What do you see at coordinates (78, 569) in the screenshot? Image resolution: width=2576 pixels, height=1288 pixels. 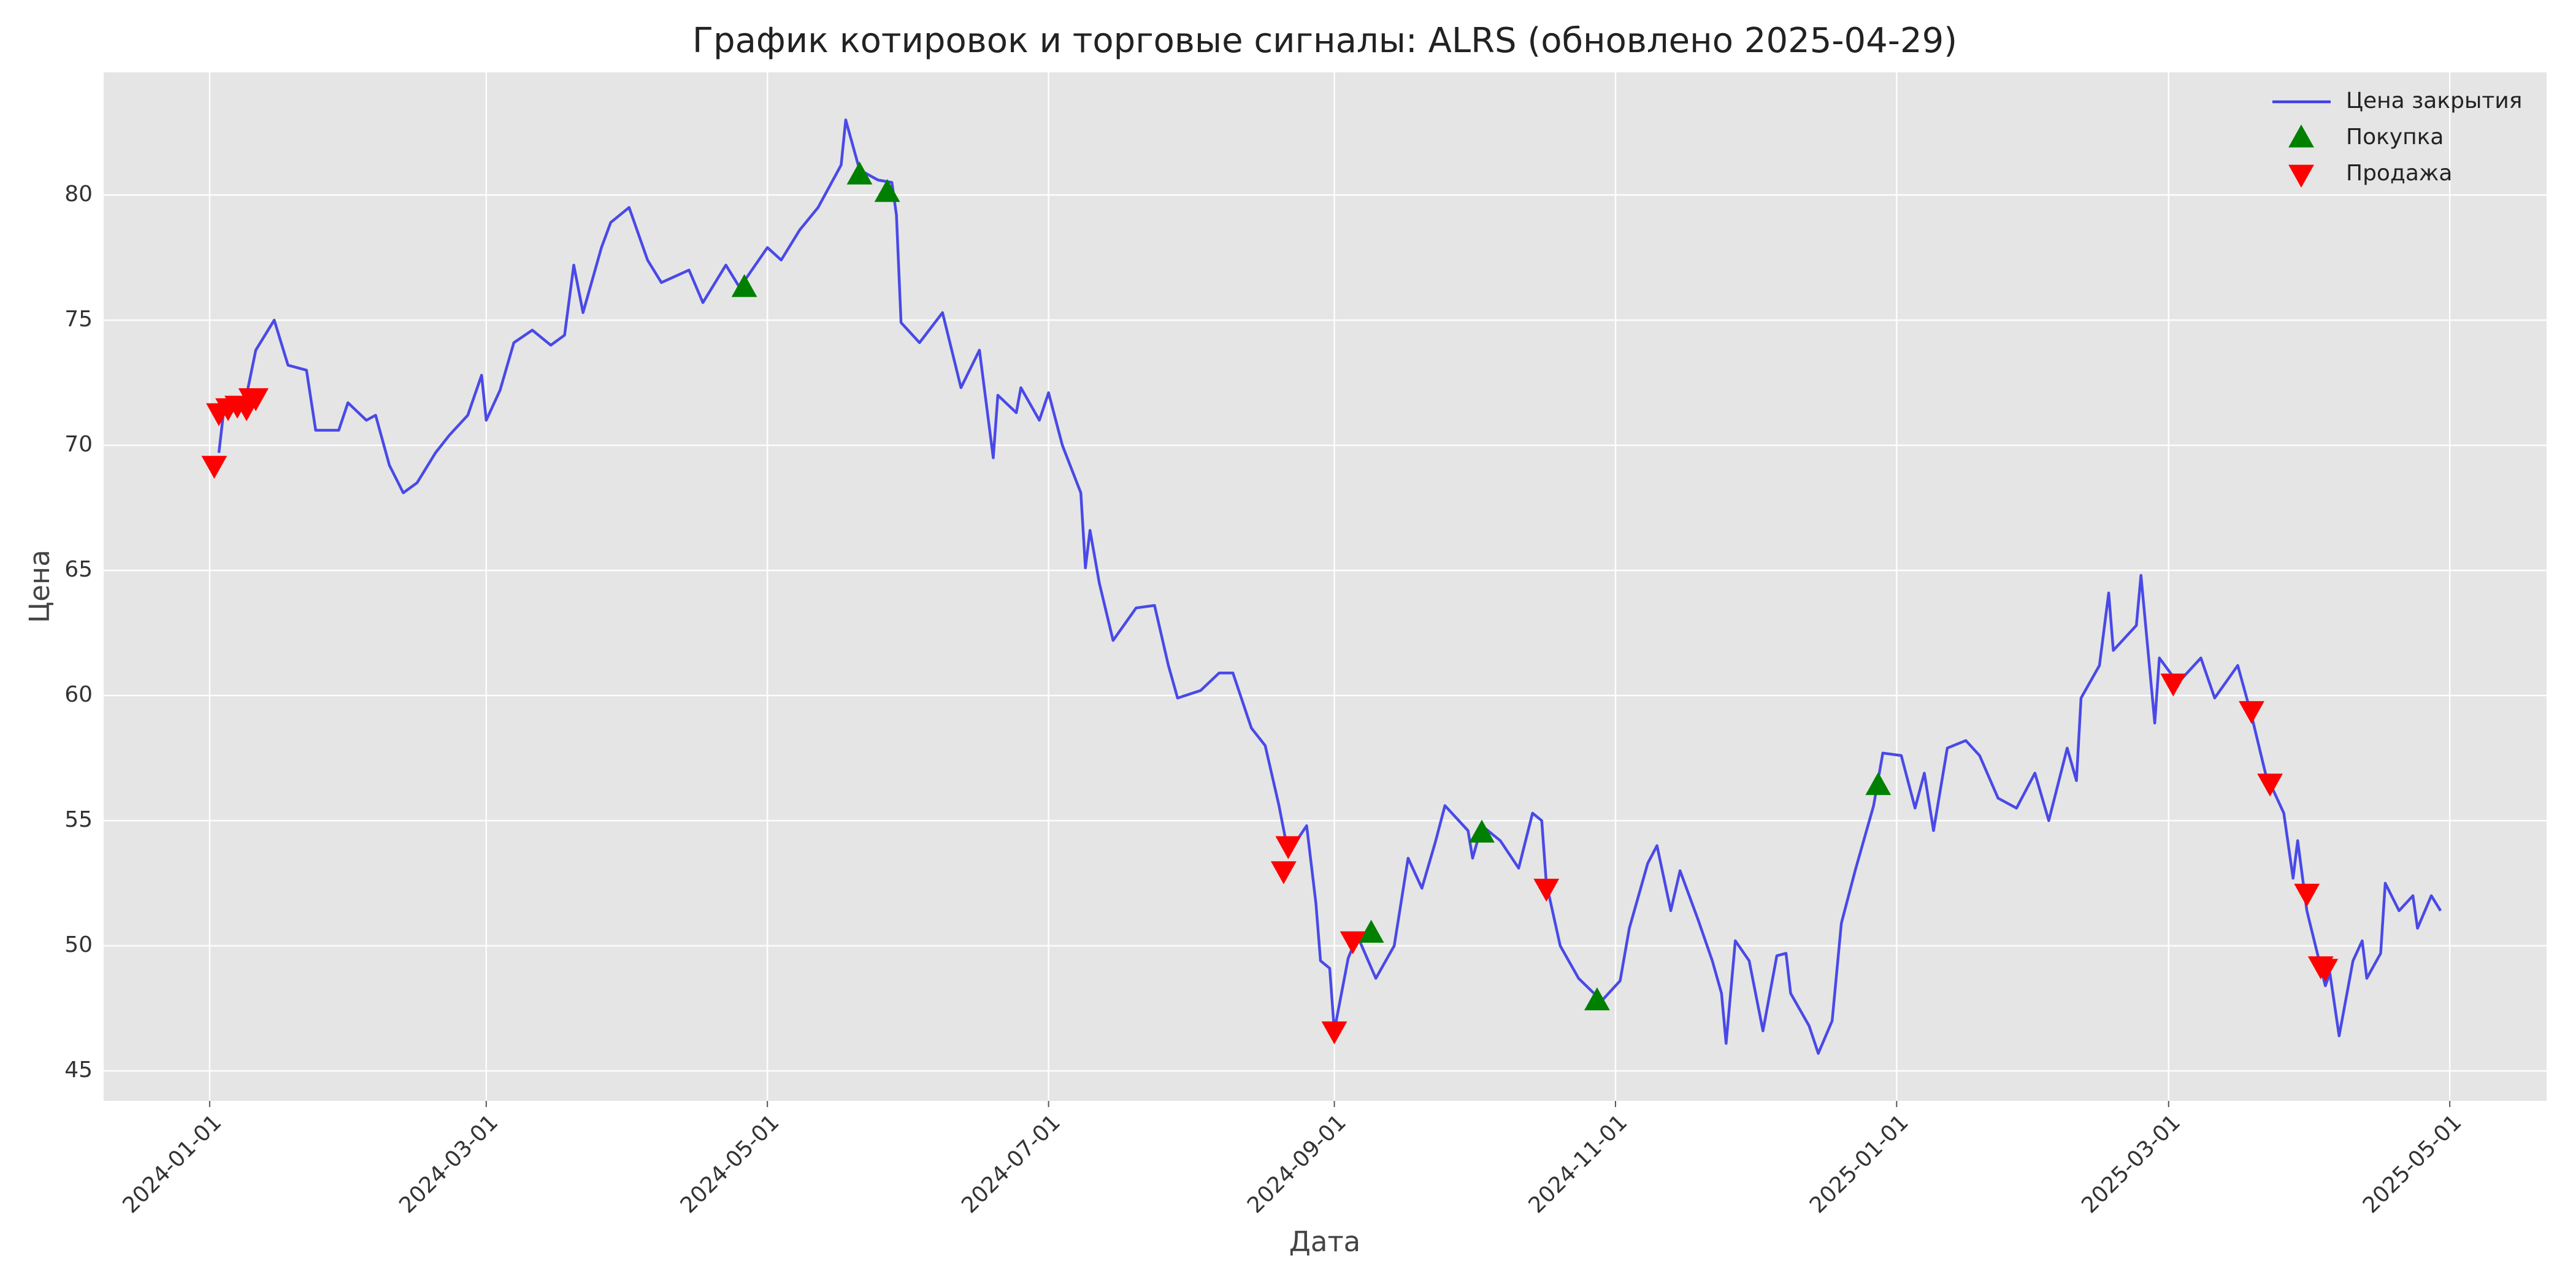 I see `y-tick-label: 65` at bounding box center [78, 569].